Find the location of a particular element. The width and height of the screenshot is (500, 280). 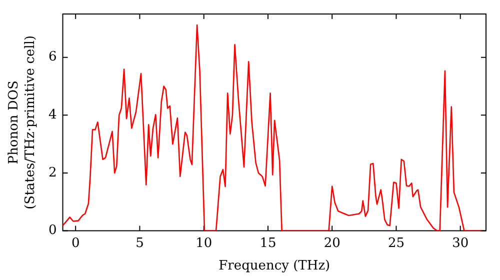

x-tick-label: 15 is located at coordinates (268, 243).